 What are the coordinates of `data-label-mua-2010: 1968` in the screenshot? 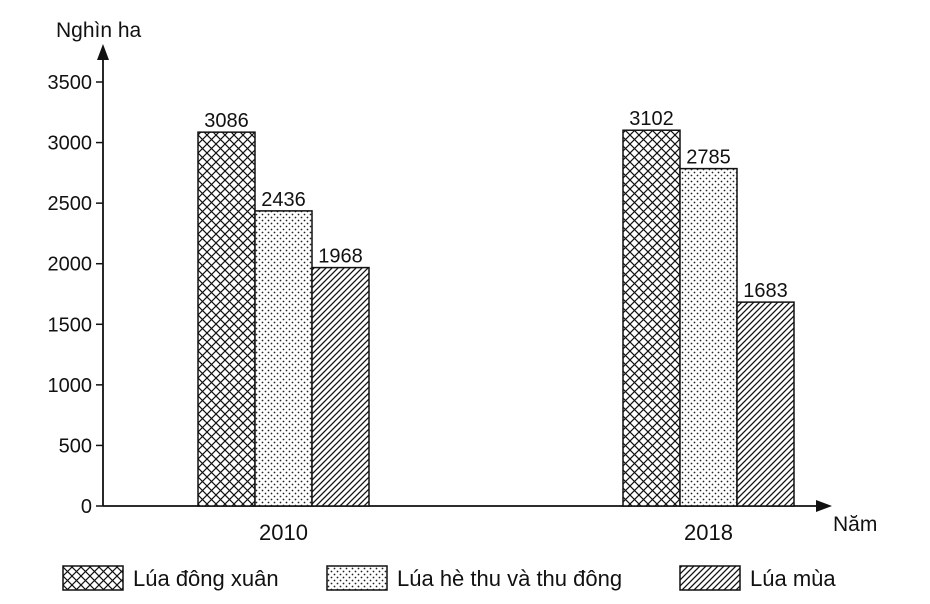 It's located at (340, 257).